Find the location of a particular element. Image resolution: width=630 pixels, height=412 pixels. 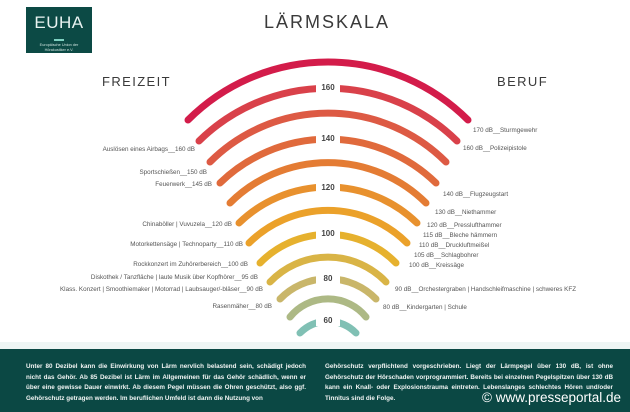

arc-label-160: 160 is located at coordinates (328, 88).